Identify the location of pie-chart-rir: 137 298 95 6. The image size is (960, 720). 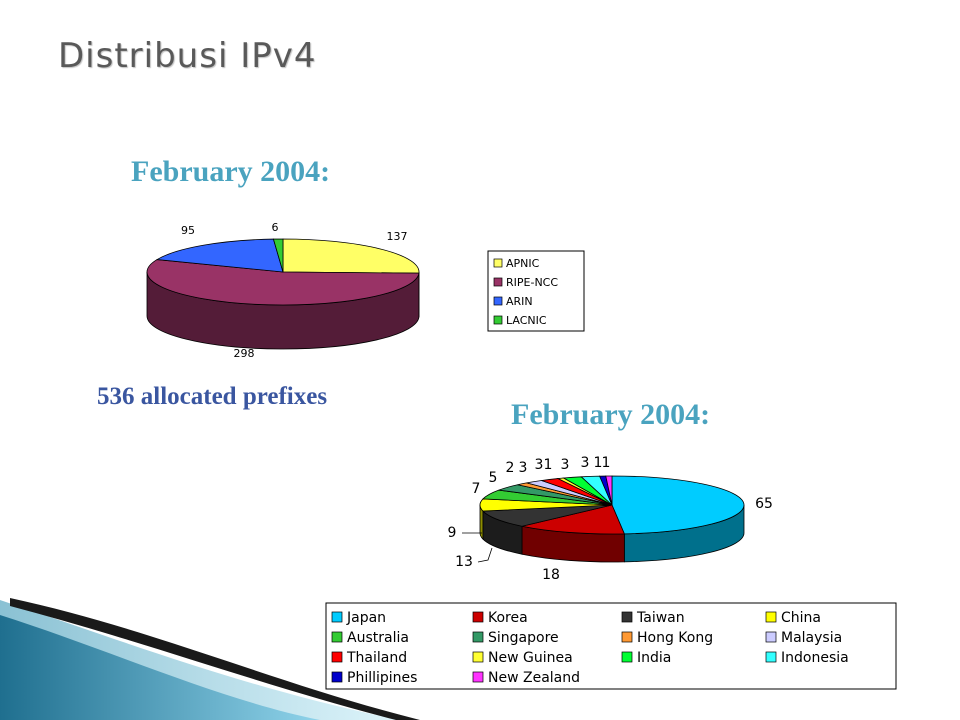
(283, 290).